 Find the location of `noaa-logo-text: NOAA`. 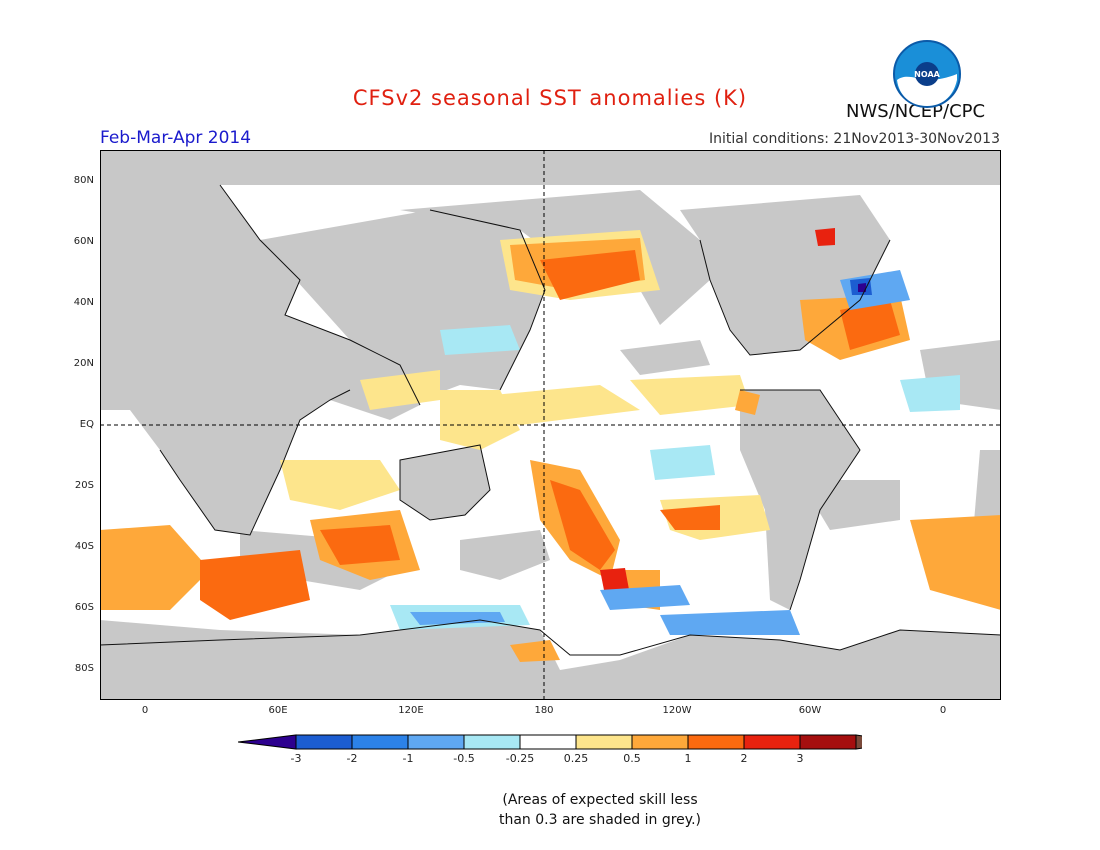

noaa-logo-text: NOAA is located at coordinates (927, 74).